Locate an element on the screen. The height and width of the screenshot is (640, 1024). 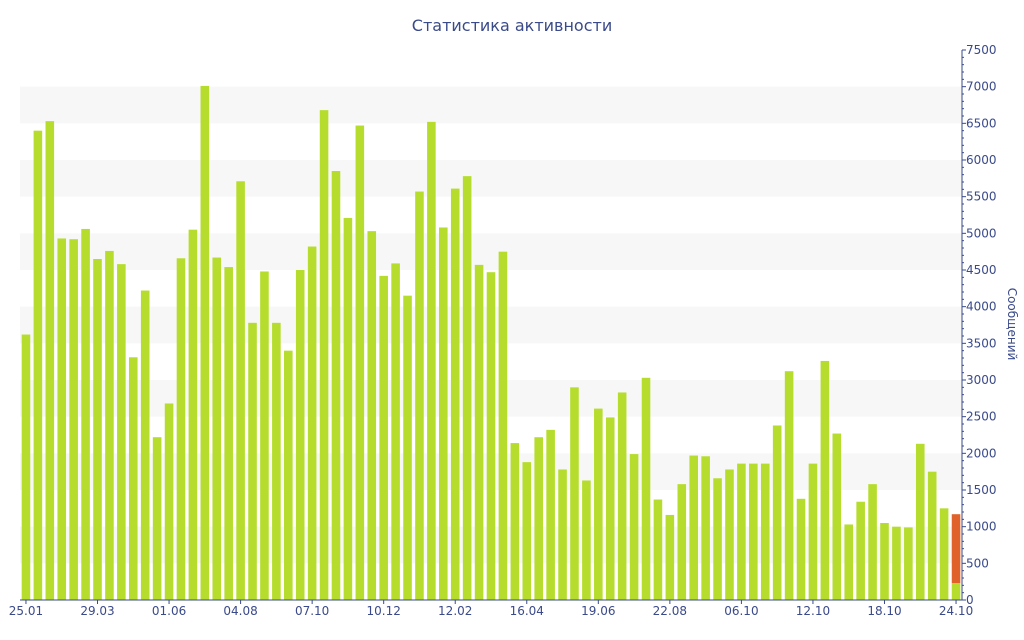
x-tick-label: 12.02 is located at coordinates (455, 611).